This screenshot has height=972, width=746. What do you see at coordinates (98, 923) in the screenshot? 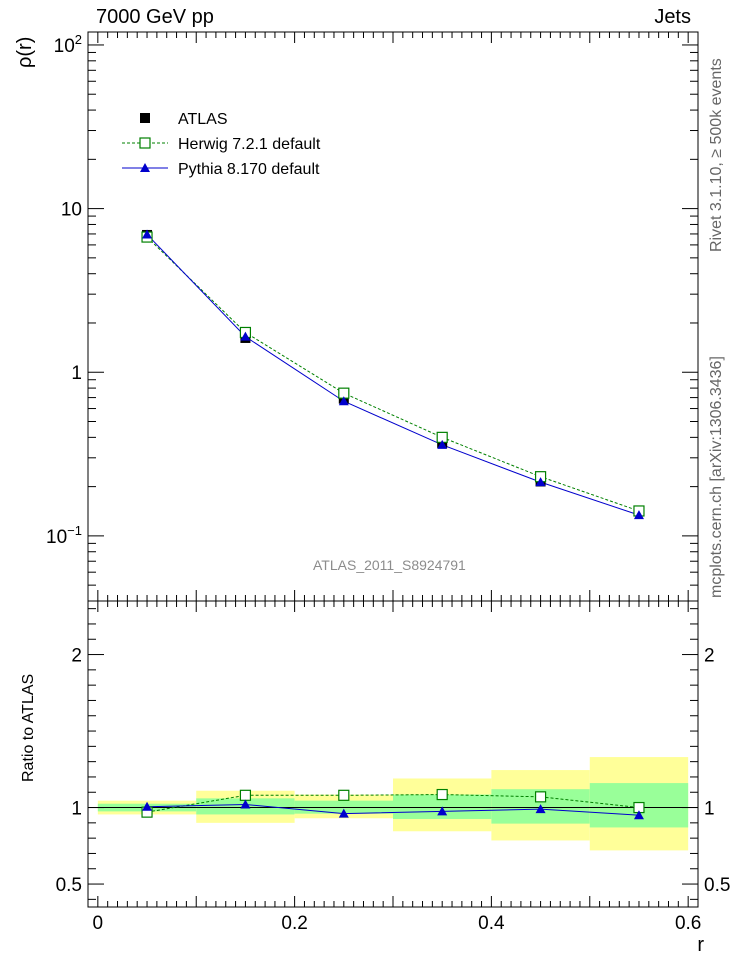
I see `x-tick-label: 0` at bounding box center [98, 923].